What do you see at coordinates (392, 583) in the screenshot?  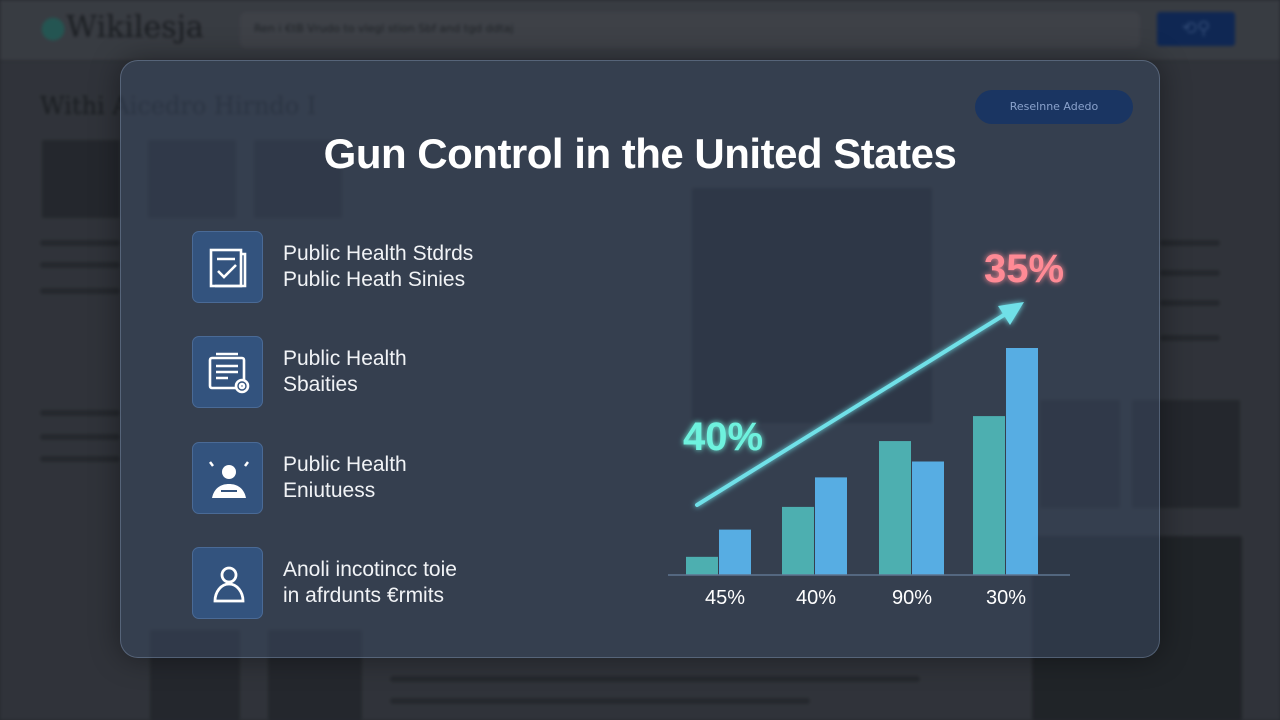 I see `list-item: Anoli incotincc toie in afrdunts €rmits` at bounding box center [392, 583].